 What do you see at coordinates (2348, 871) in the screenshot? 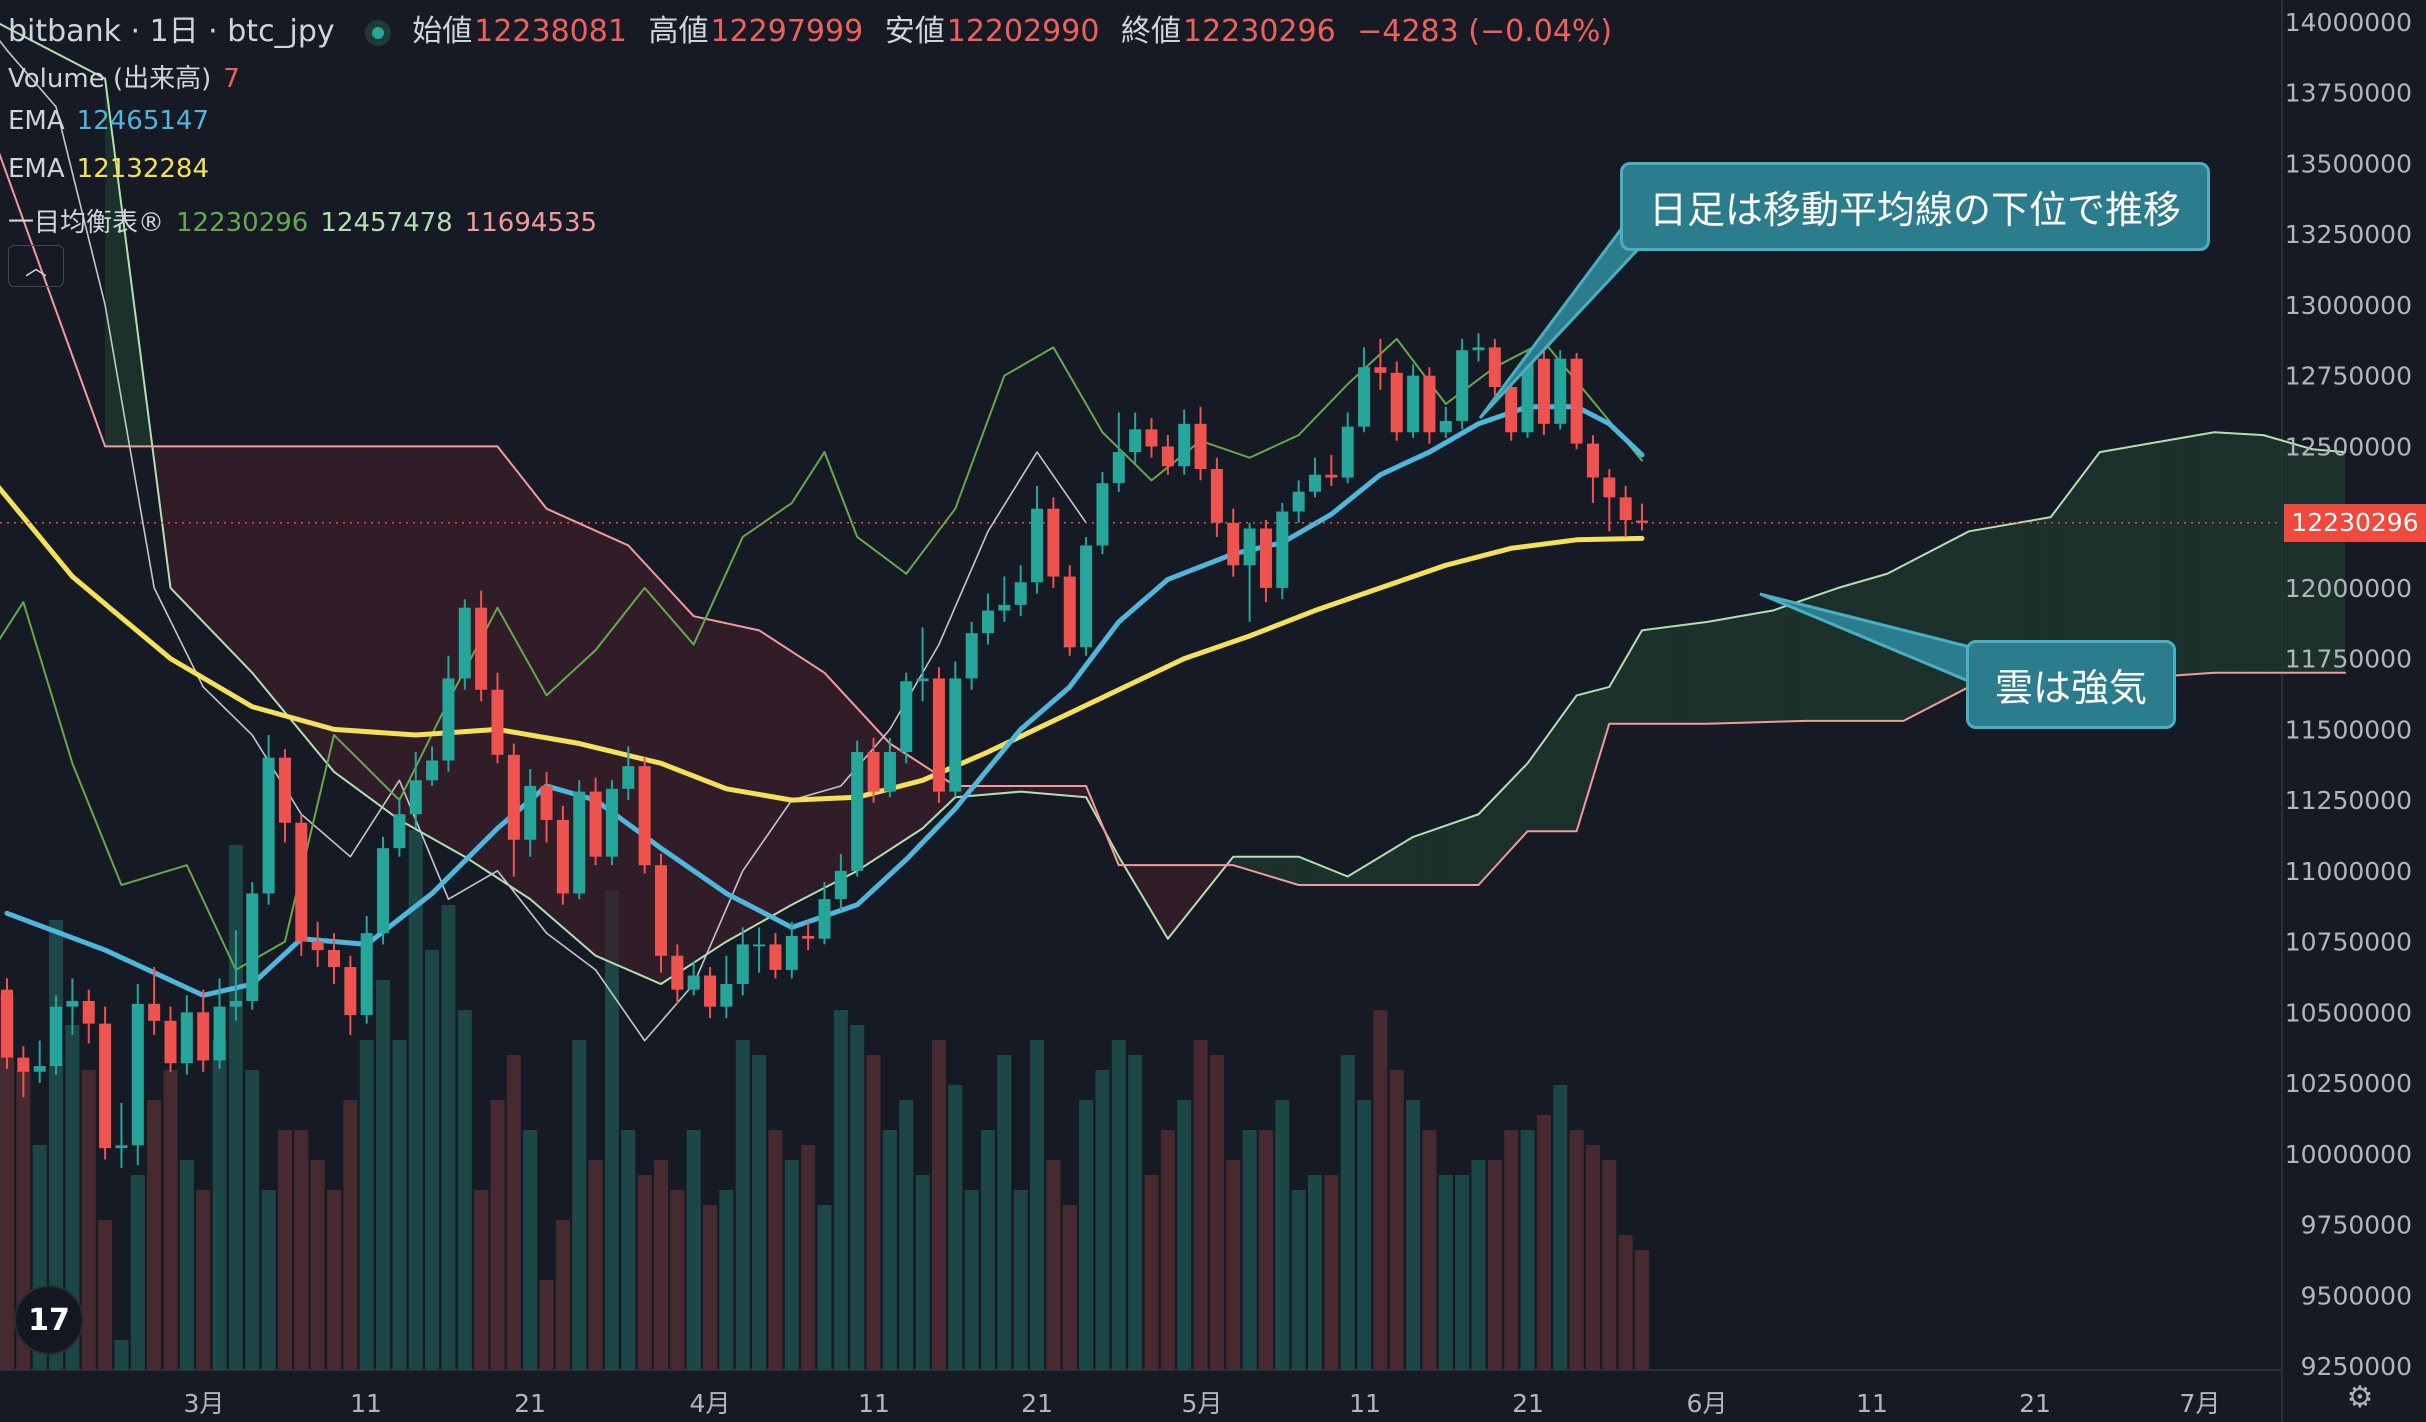
I see `price-tick-label: 11000000` at bounding box center [2348, 871].